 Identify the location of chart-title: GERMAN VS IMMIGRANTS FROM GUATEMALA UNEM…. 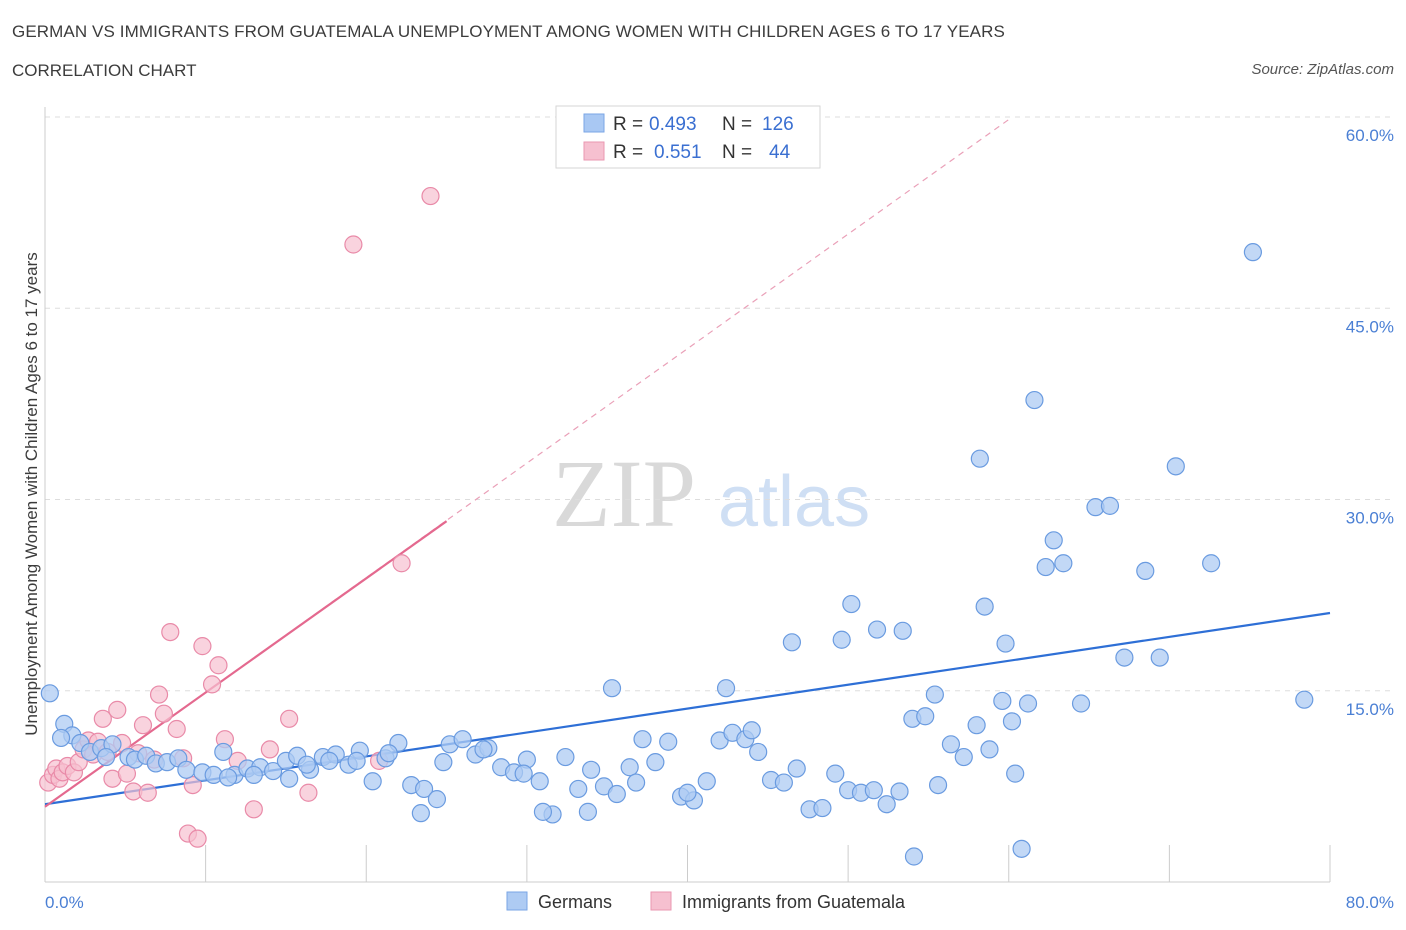
(508, 31).